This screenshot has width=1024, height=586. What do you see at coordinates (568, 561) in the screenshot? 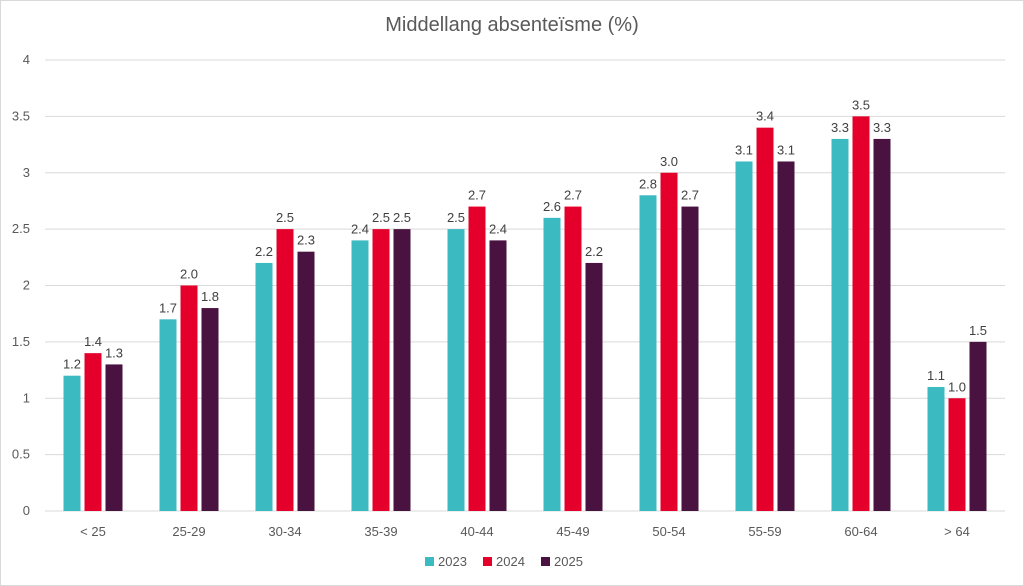
I see `legend-label: 2025` at bounding box center [568, 561].